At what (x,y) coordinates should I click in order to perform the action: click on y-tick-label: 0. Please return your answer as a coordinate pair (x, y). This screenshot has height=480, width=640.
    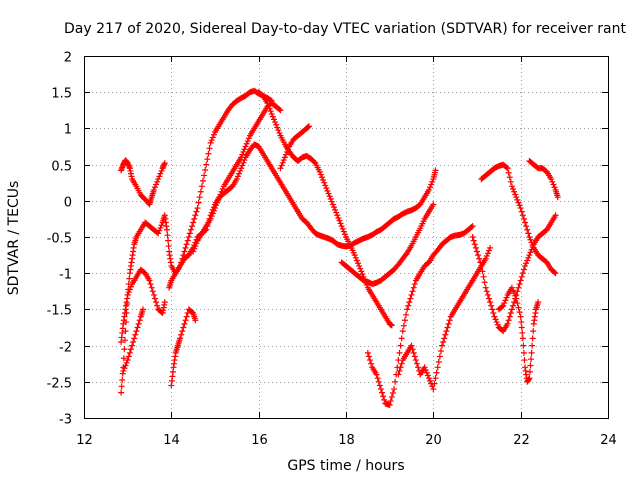
    Looking at the image, I should click on (68, 203).